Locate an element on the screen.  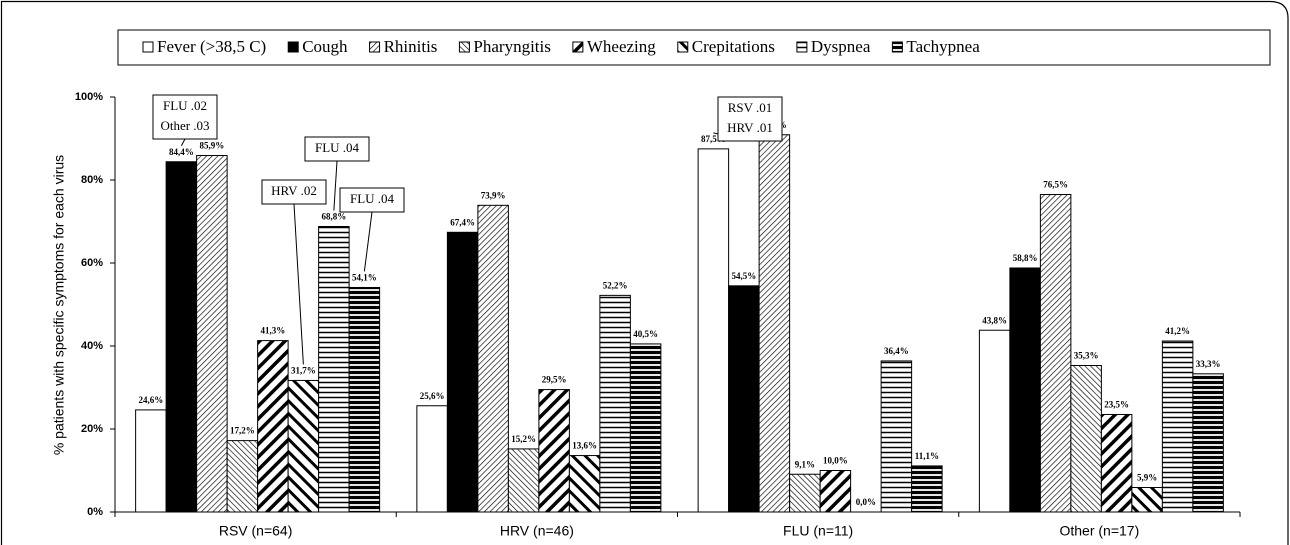
value-label: 54,5% is located at coordinates (744, 276).